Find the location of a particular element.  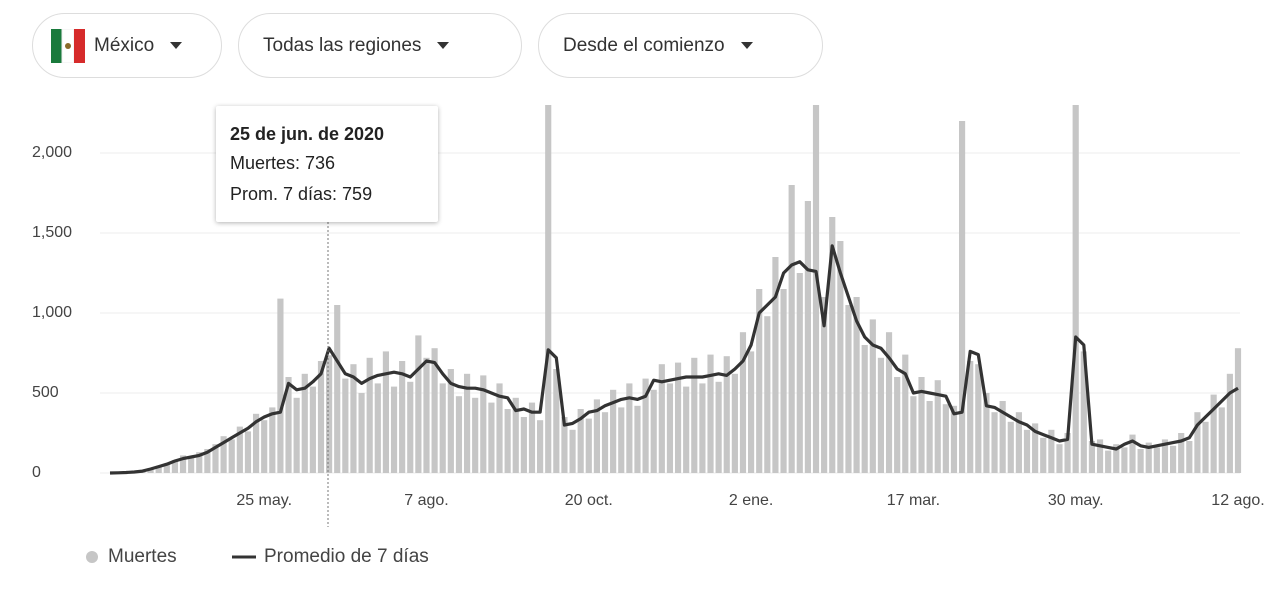

x-tick-label: 20 oct. is located at coordinates (589, 500).